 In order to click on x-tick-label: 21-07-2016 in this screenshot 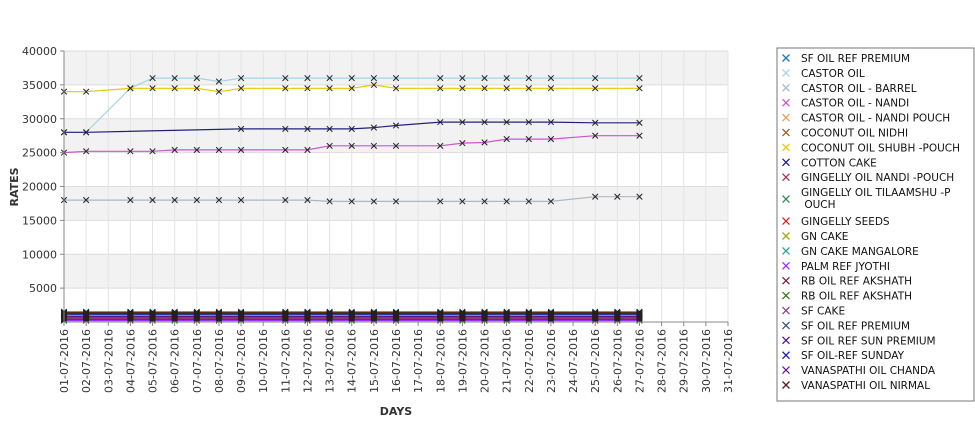, I will do `click(507, 361)`.